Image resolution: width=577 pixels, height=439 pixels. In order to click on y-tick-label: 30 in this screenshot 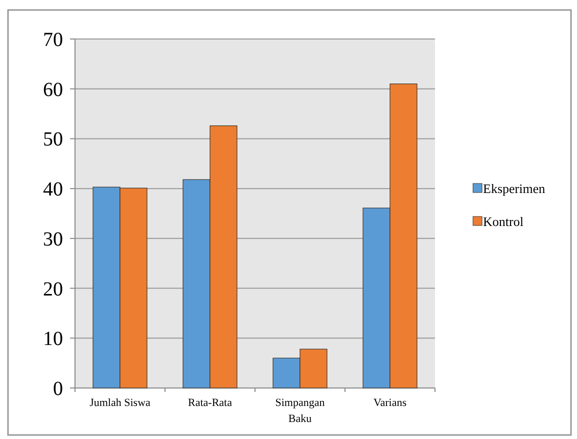, I will do `click(53, 239)`.